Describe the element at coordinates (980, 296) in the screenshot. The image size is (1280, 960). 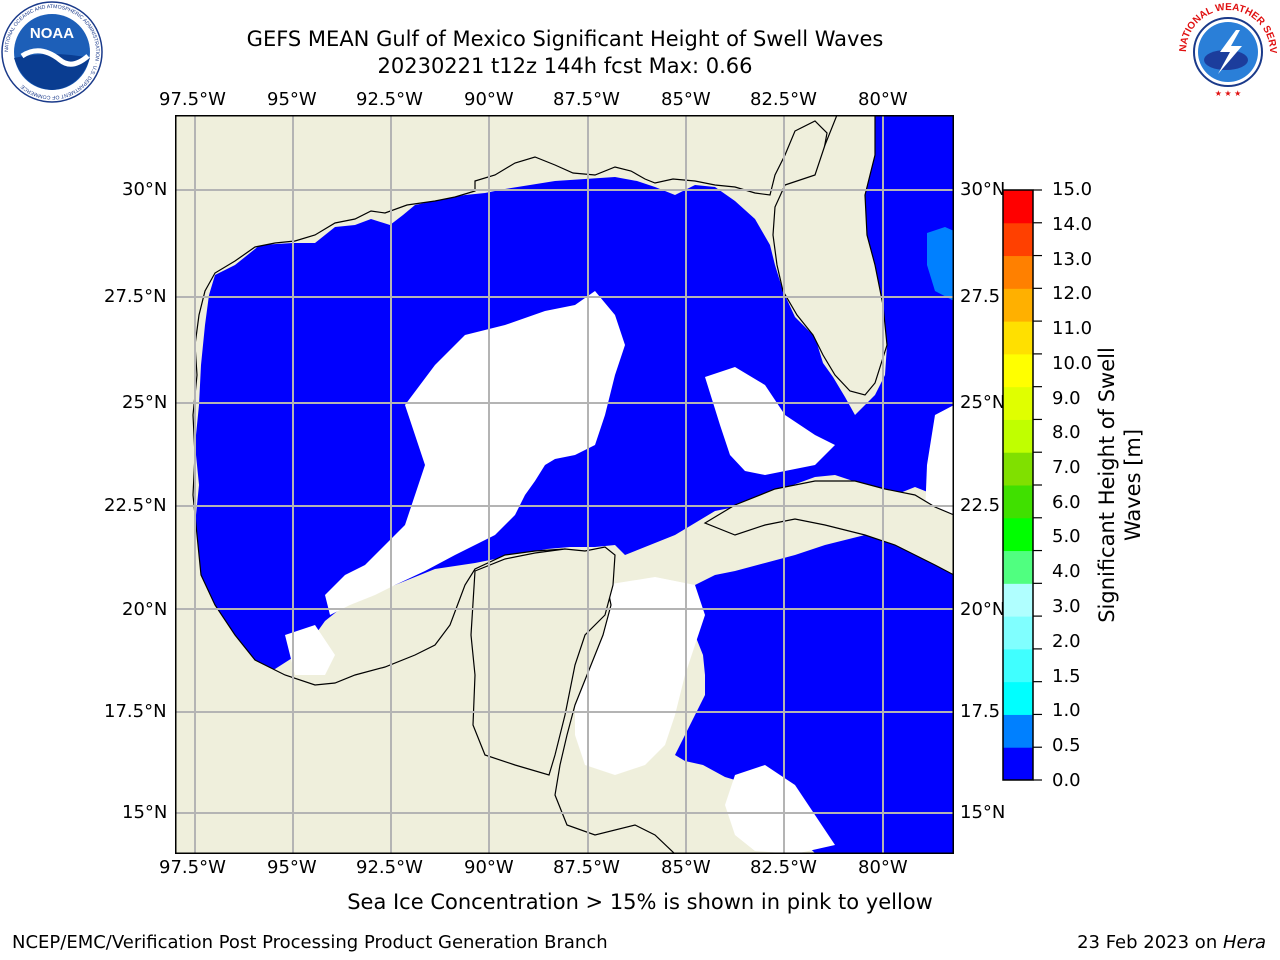
I see `lat-label-right: 27.5` at that location.